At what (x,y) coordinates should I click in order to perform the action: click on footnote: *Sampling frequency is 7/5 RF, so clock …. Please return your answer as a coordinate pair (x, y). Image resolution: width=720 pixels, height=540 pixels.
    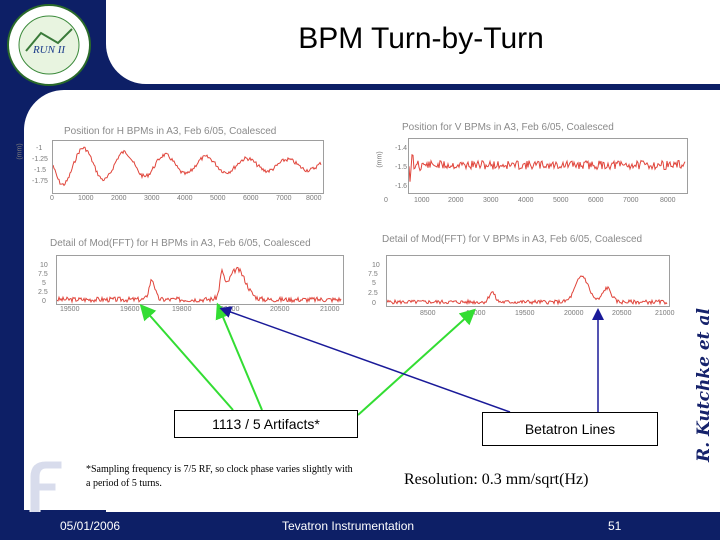
    Looking at the image, I should click on (219, 476).